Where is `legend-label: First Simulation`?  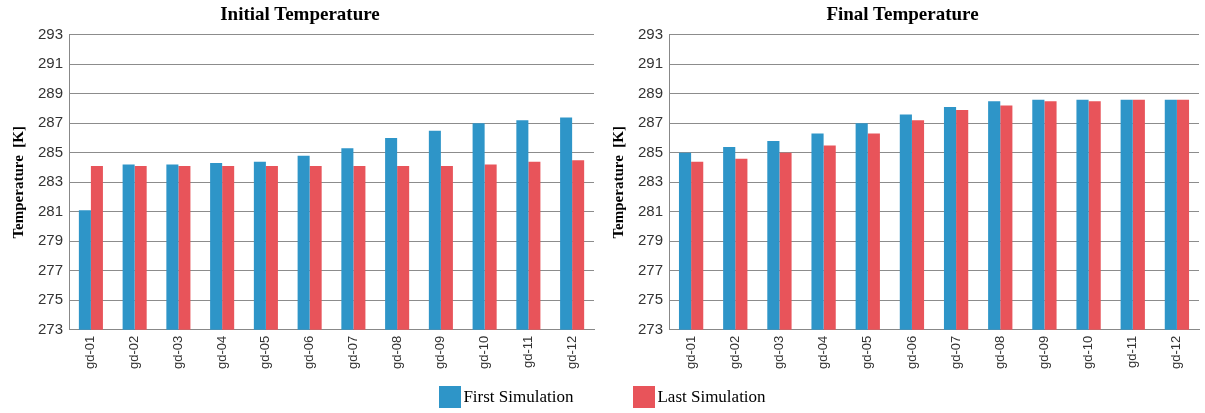
legend-label: First Simulation is located at coordinates (518, 397).